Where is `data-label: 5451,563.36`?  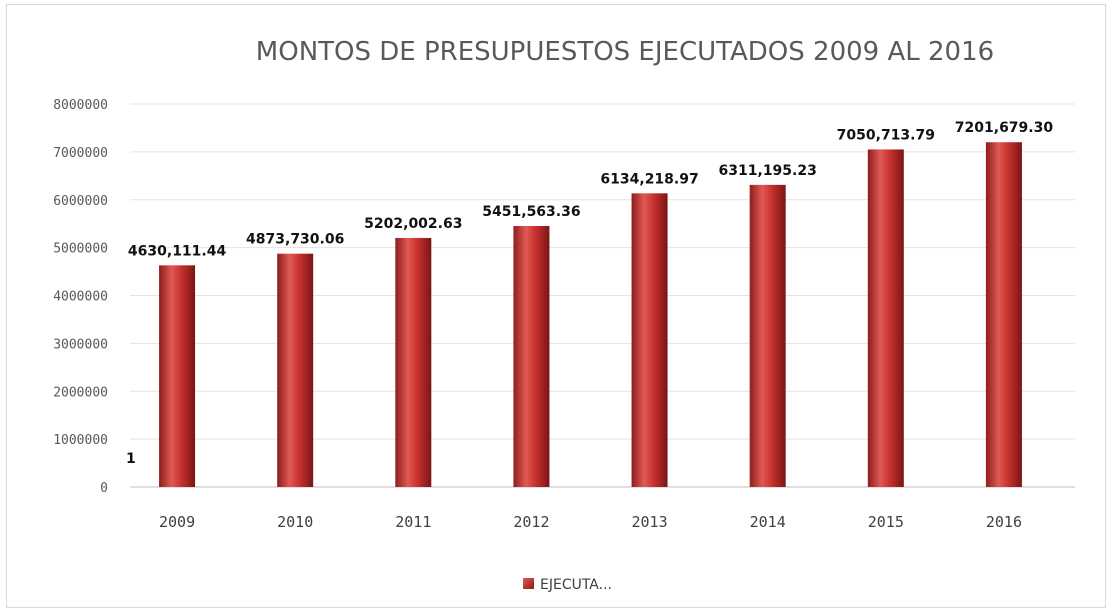
data-label: 5451,563.36 is located at coordinates (531, 212).